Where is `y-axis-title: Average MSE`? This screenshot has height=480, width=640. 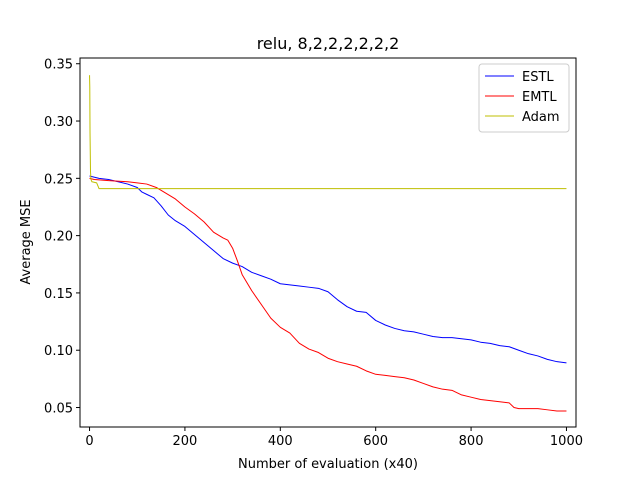 y-axis-title: Average MSE is located at coordinates (26, 241).